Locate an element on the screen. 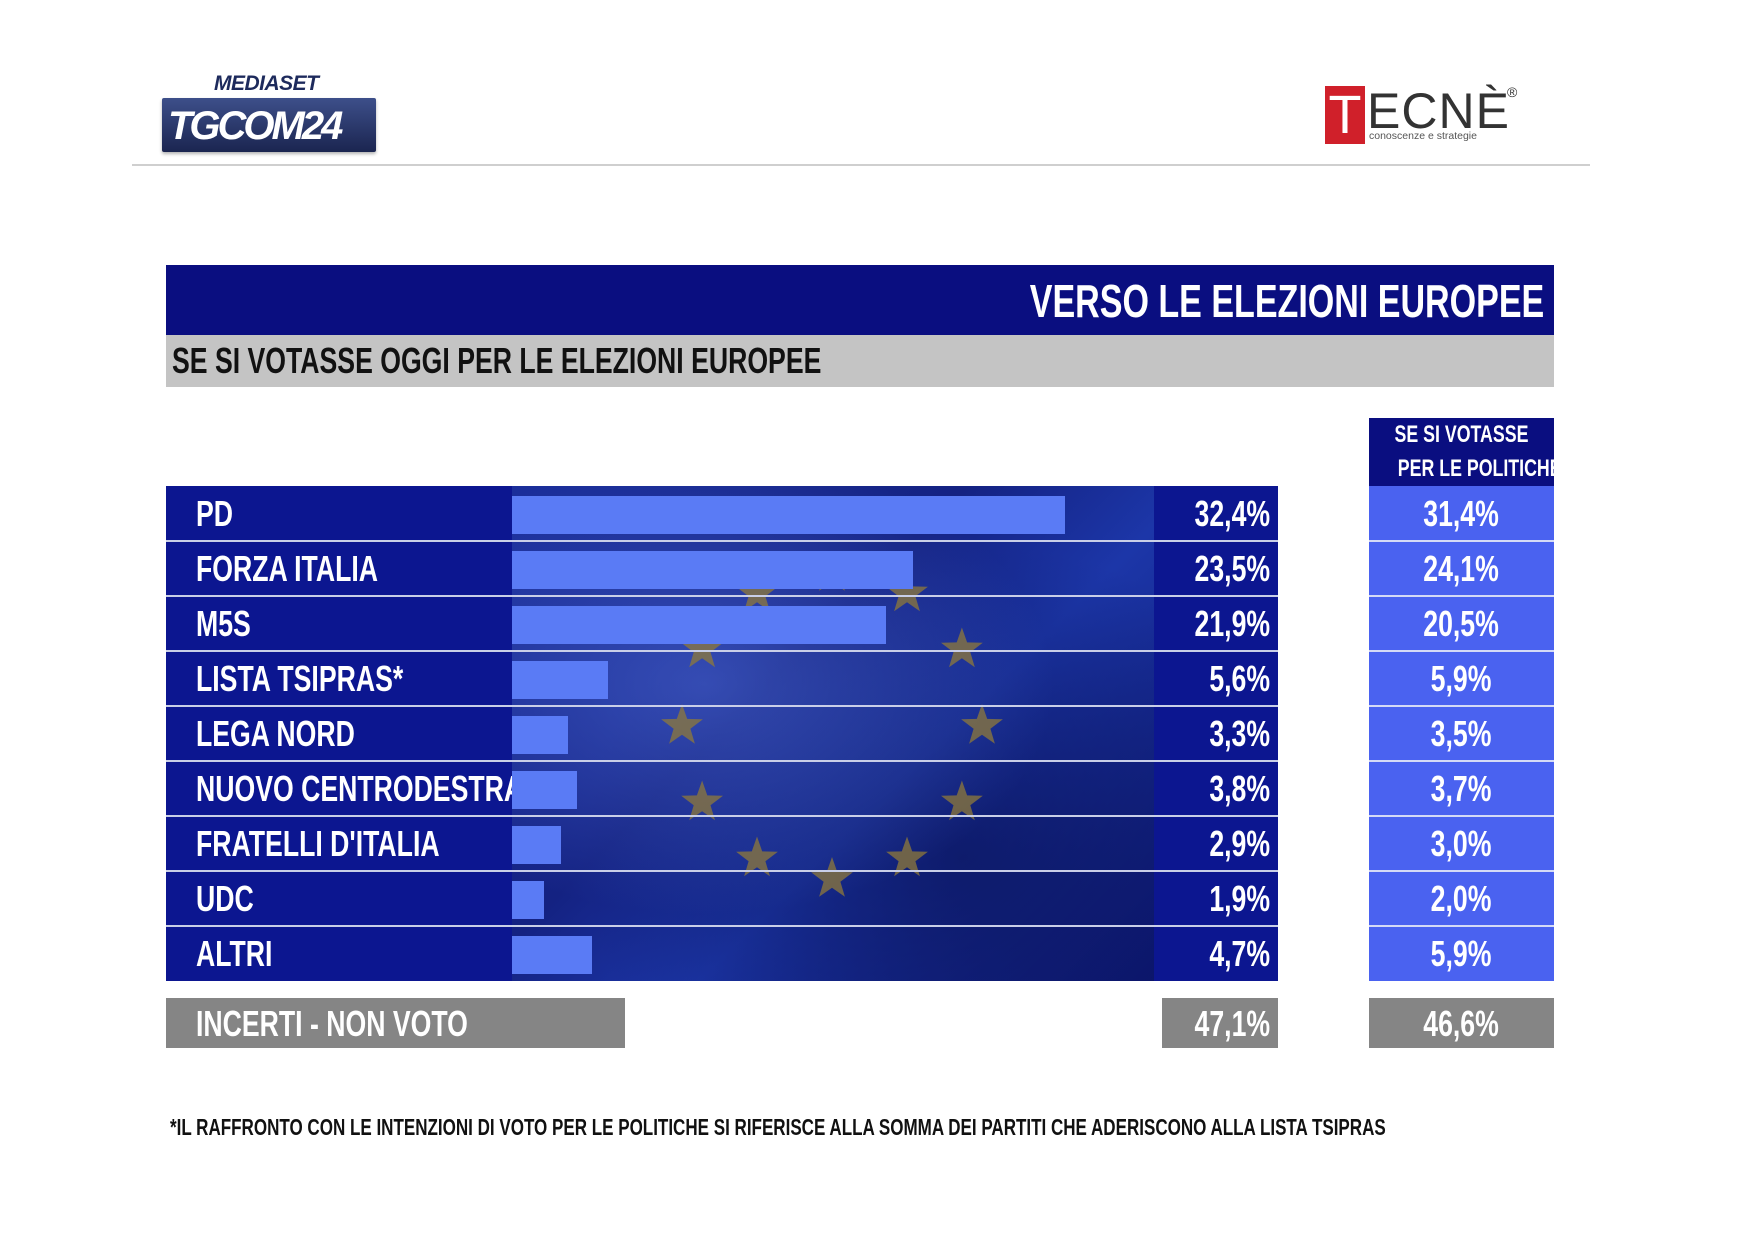 The height and width of the screenshot is (1239, 1754). mediaset-wordmark: MEDIASET is located at coordinates (266, 83).